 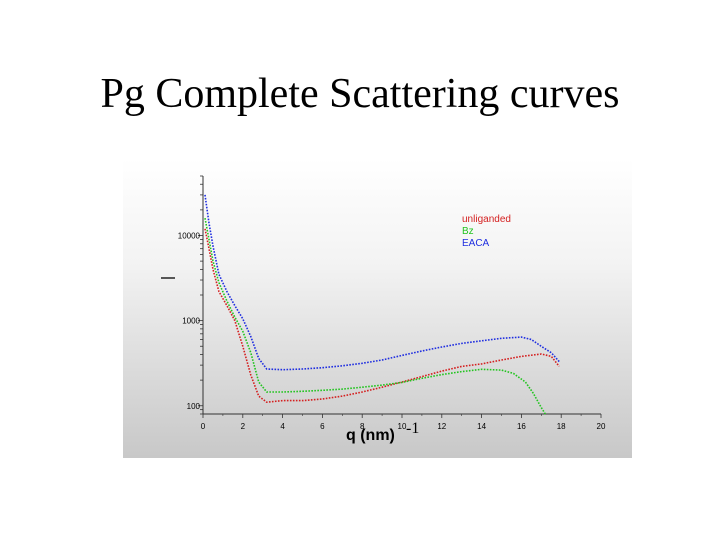 I want to click on x-tick-label: 18, so click(x=561, y=426).